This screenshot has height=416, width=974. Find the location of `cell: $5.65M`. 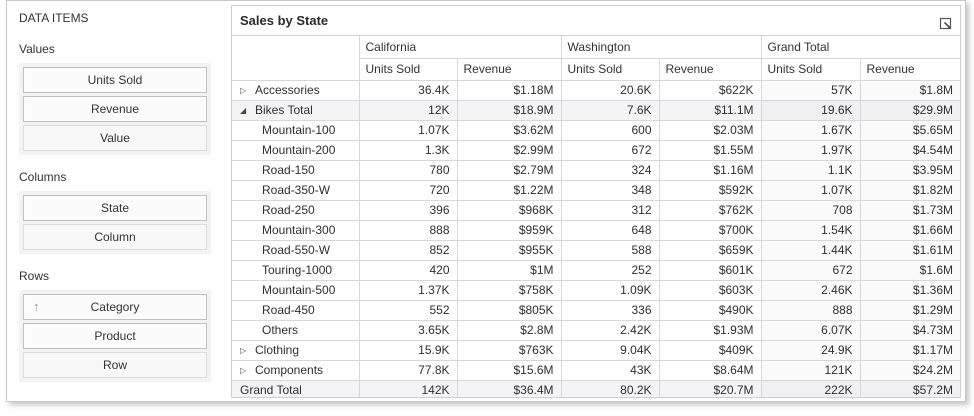

cell: $5.65M is located at coordinates (909, 130).